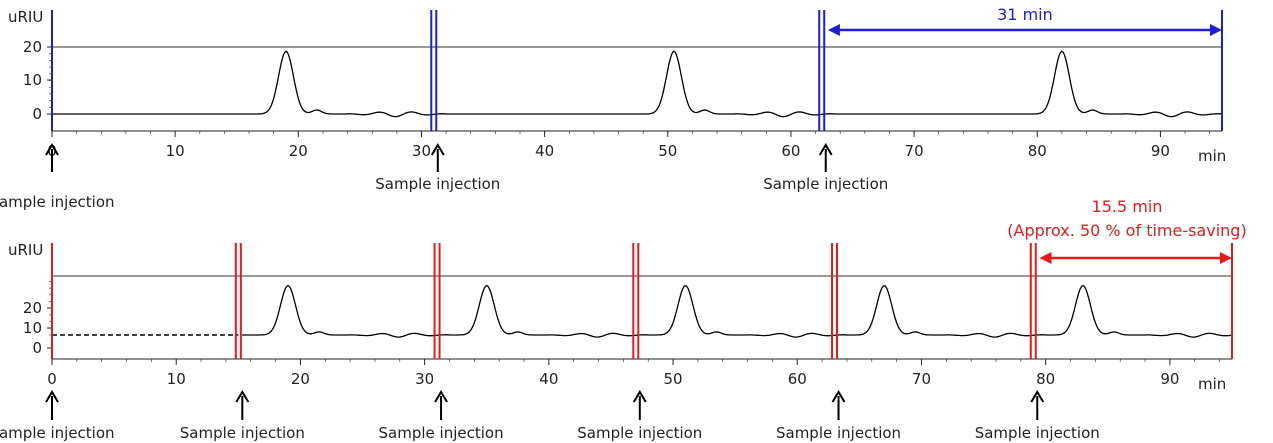 This screenshot has height=443, width=1273. I want to click on interval-annotation-label: 15.5 min, so click(1127, 206).